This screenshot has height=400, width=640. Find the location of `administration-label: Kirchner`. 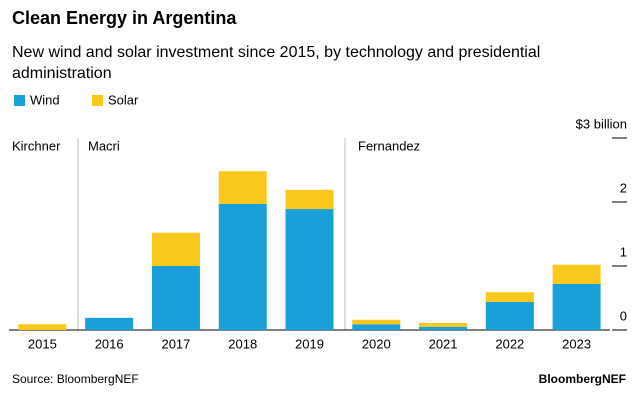

administration-label: Kirchner is located at coordinates (36, 145).